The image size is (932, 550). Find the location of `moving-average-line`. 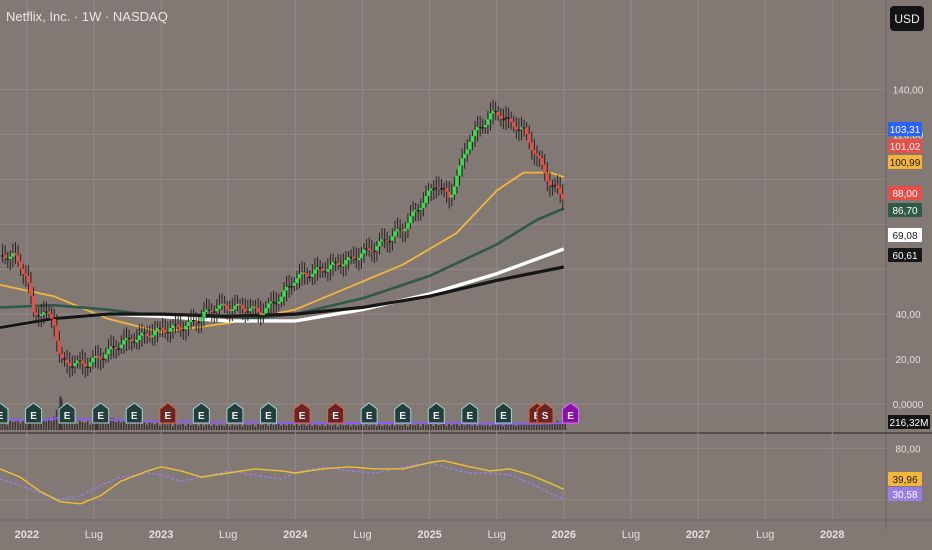

moving-average-line is located at coordinates (282, 297).